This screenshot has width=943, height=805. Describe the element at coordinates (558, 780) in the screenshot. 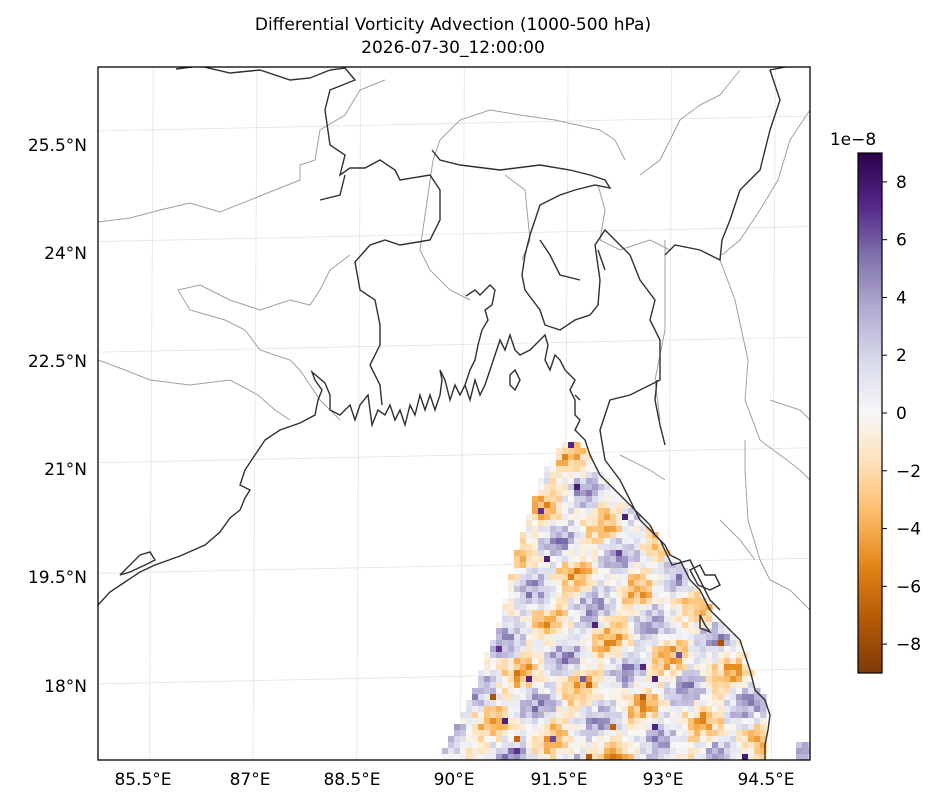

I see `x-tick-label: 91.5°E` at that location.